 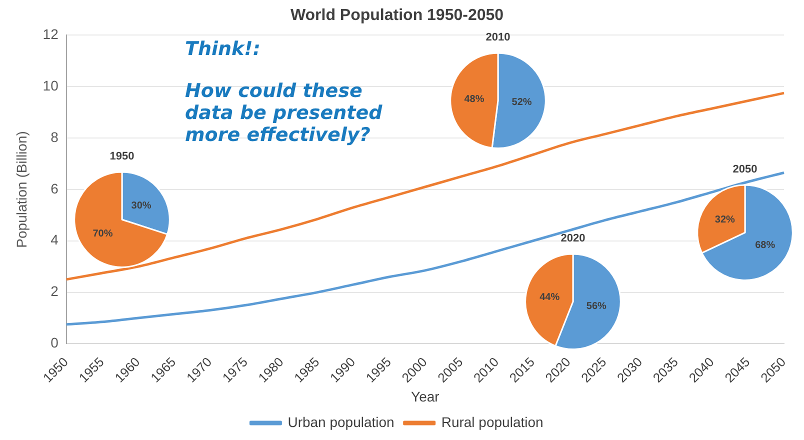 I want to click on data-label: 68%, so click(x=765, y=246).